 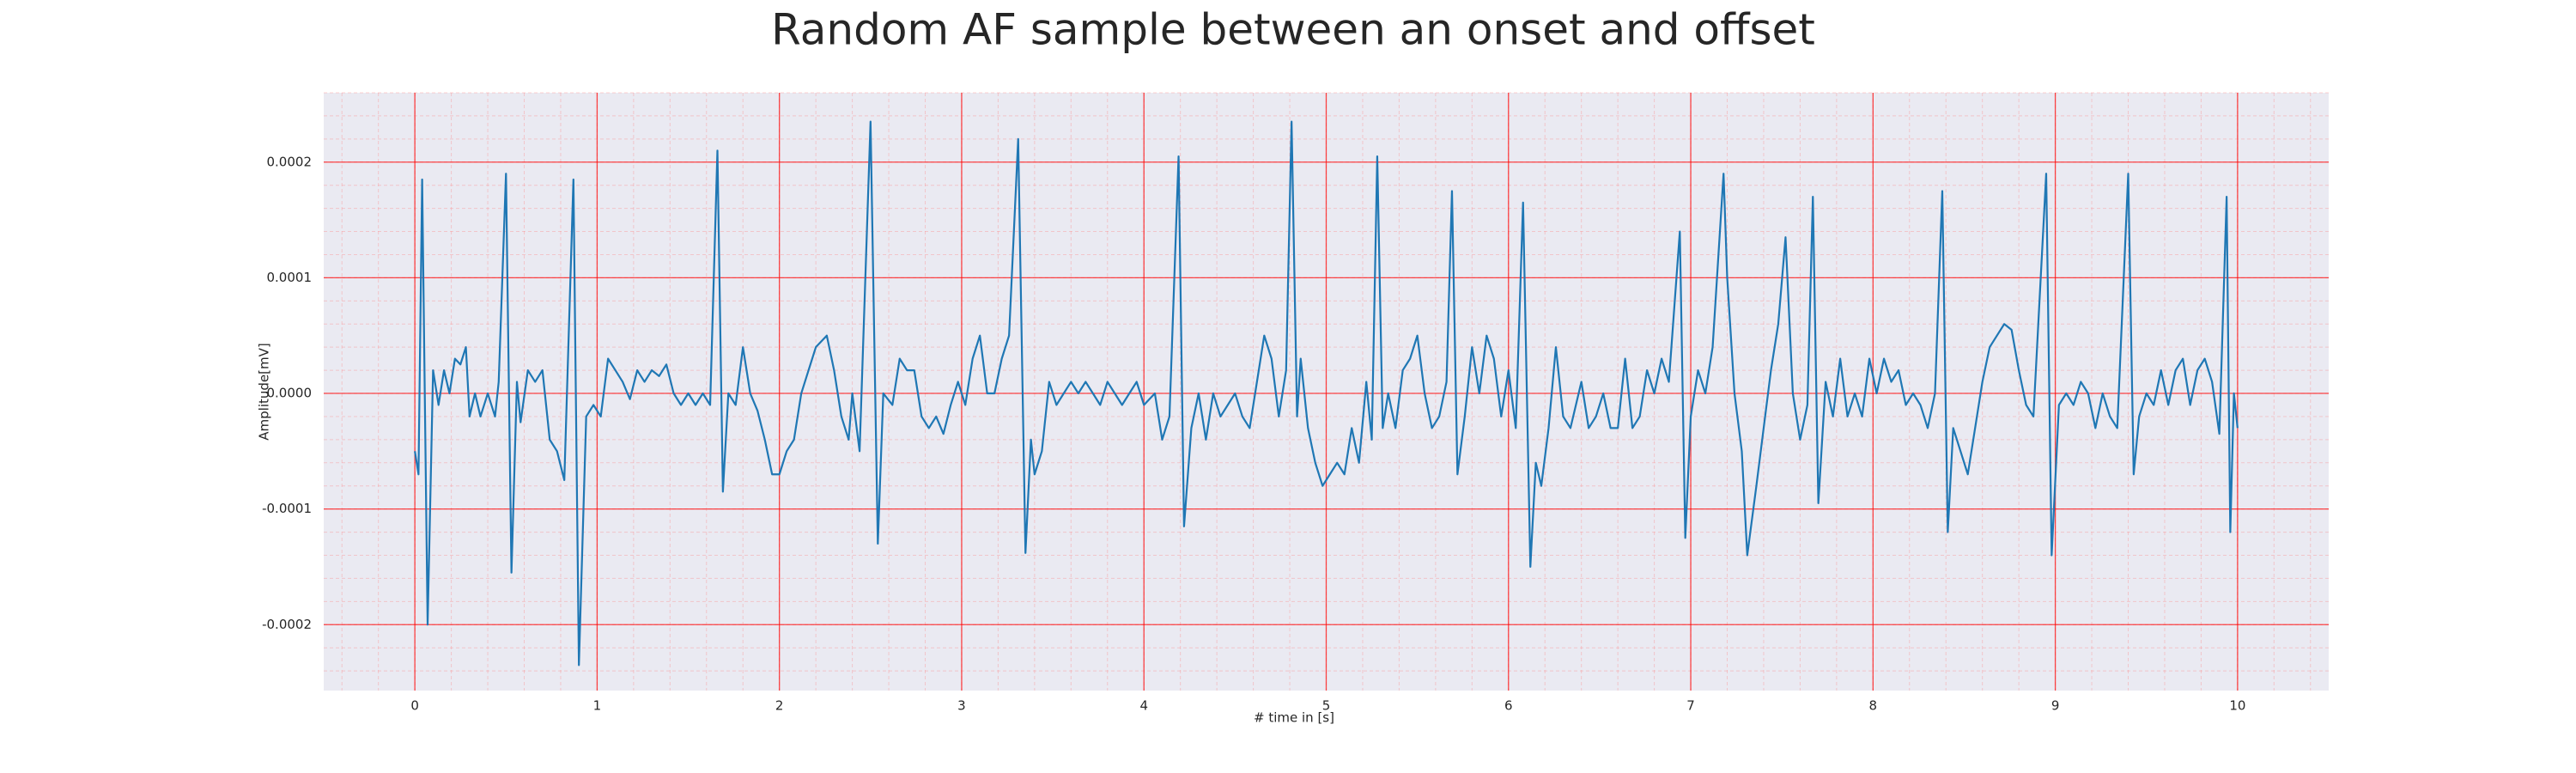 What do you see at coordinates (1327, 706) in the screenshot?
I see `x-tick-label: 5` at bounding box center [1327, 706].